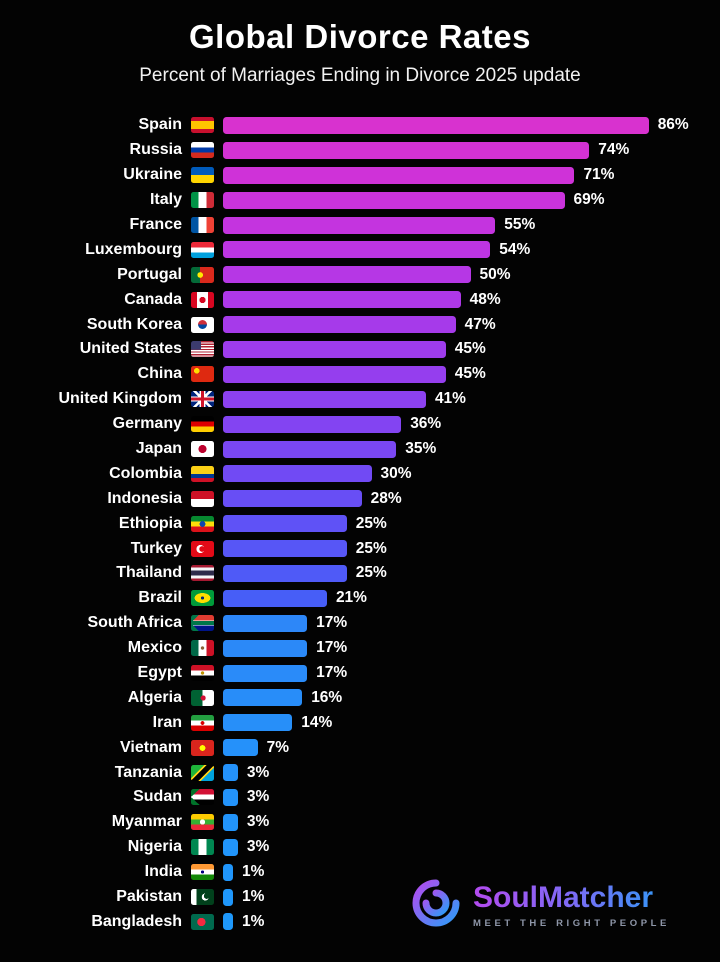  What do you see at coordinates (202, 897) in the screenshot?
I see `flag-pk-icon` at bounding box center [202, 897].